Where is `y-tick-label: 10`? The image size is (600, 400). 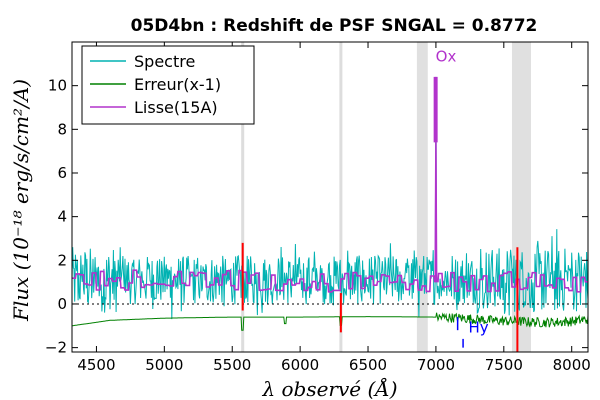
y-tick-label: 10 is located at coordinates (57, 86).